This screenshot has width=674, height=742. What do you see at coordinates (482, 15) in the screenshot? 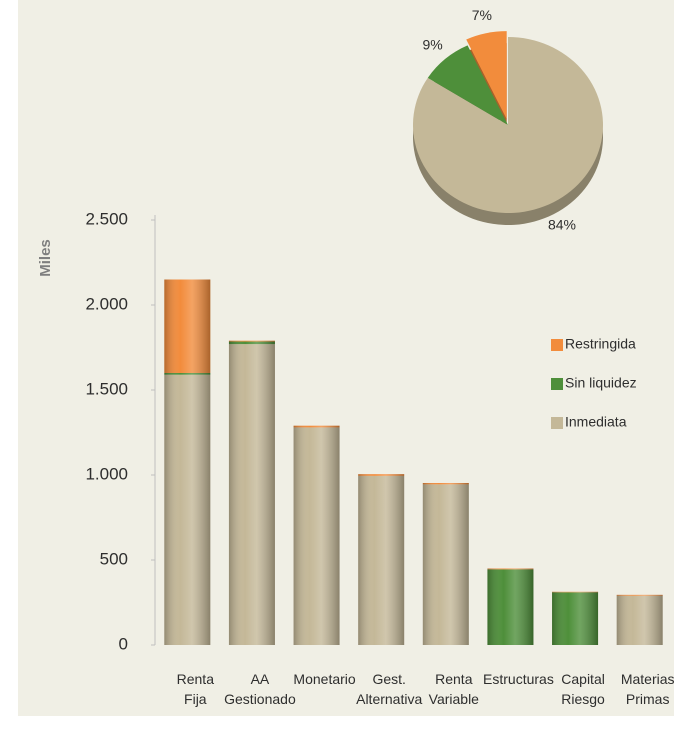
I see `data-label: 7%` at bounding box center [482, 15].